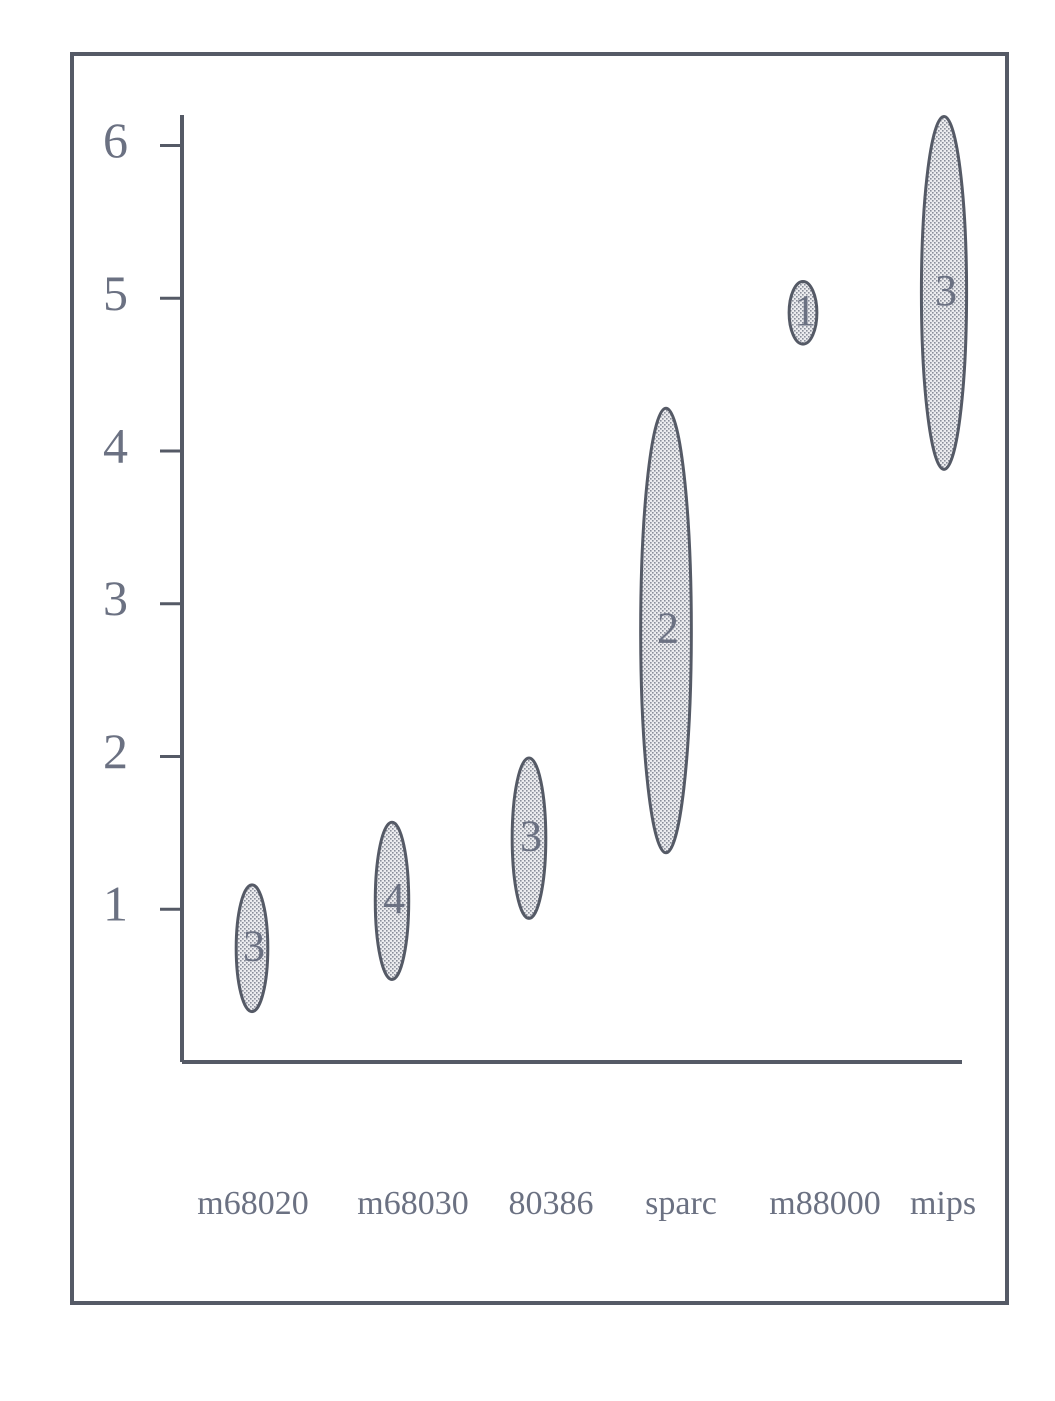 The width and height of the screenshot is (1055, 1401). What do you see at coordinates (681, 1203) in the screenshot?
I see `x-tick-label: sparc` at bounding box center [681, 1203].